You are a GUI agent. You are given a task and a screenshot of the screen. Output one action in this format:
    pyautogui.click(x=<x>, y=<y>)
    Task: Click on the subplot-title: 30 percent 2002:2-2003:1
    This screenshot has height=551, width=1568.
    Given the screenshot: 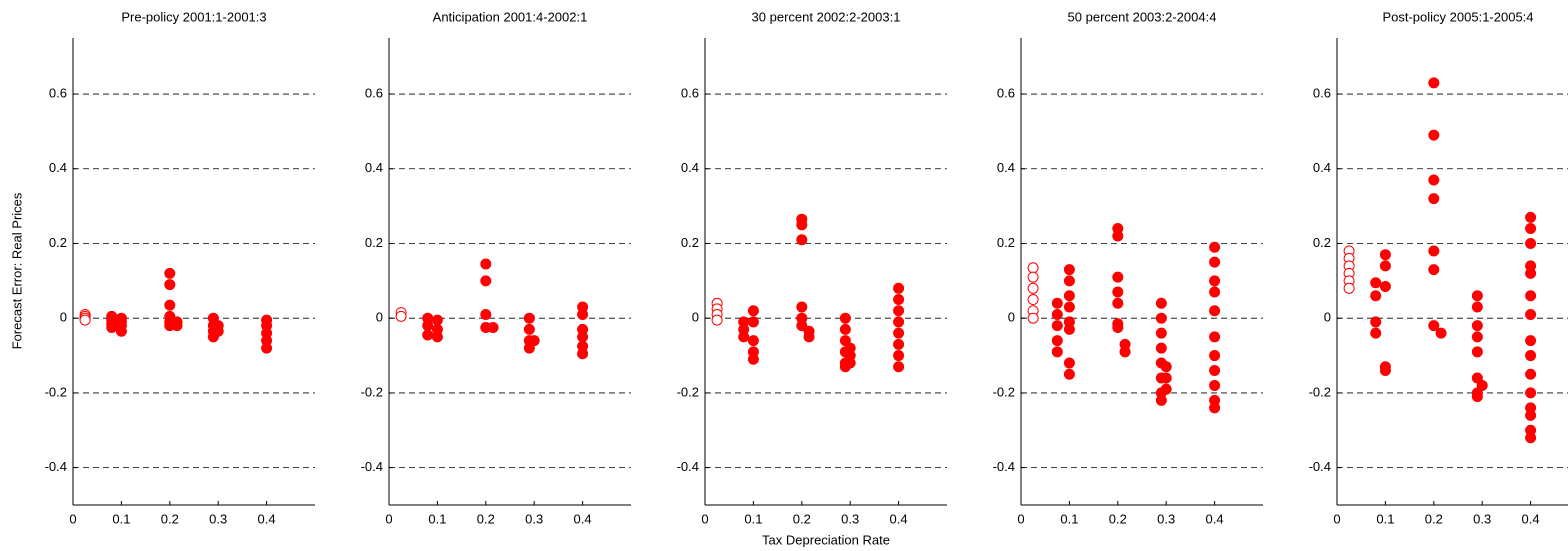 What is the action you would take?
    pyautogui.click(x=826, y=16)
    